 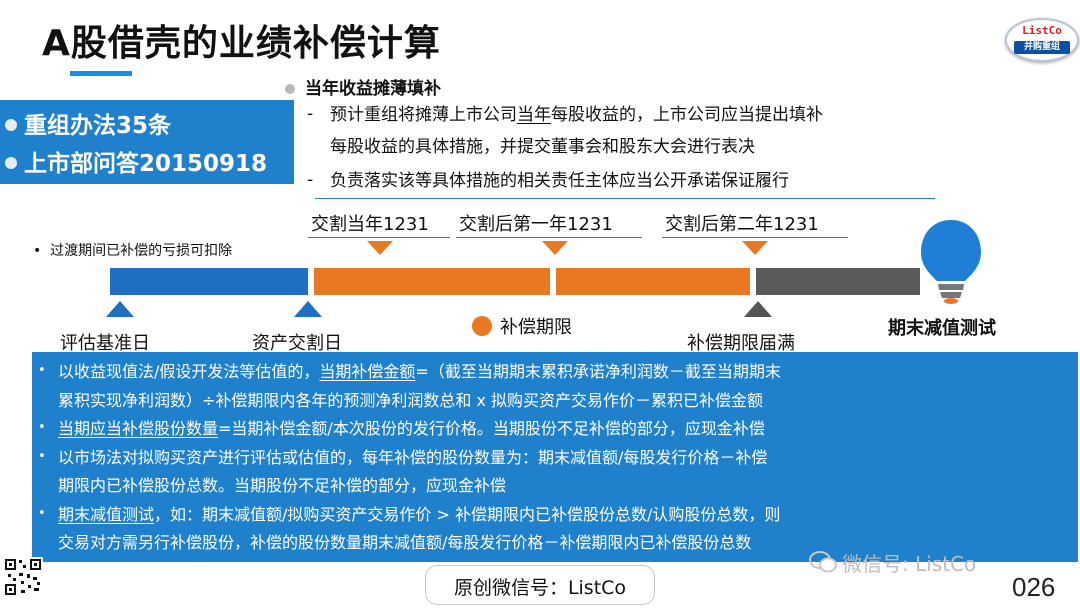 I want to click on regulation-basis-box: 重组办法35条 上市部问答20150918, so click(x=147, y=142).